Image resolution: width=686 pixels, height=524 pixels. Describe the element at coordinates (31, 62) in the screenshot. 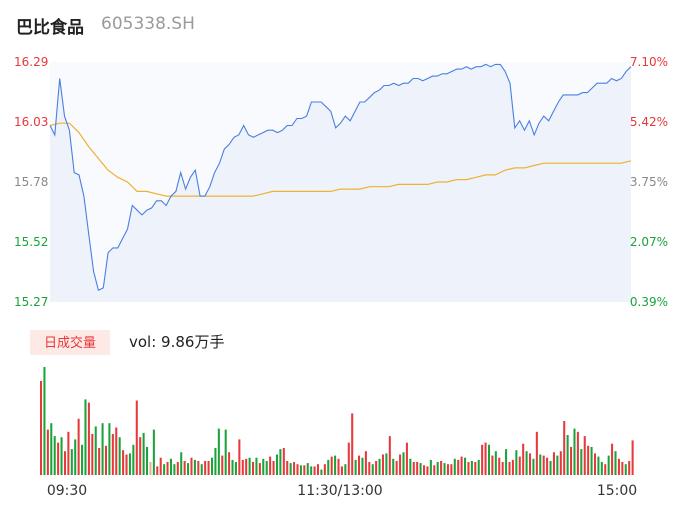

I see `left-axis-tick-label: 16.29` at that location.